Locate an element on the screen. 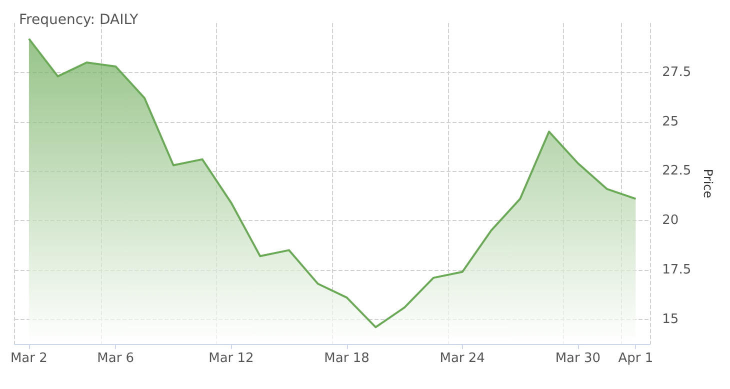 Image resolution: width=730 pixels, height=389 pixels. x-tick-label: Mar 30 is located at coordinates (578, 358).